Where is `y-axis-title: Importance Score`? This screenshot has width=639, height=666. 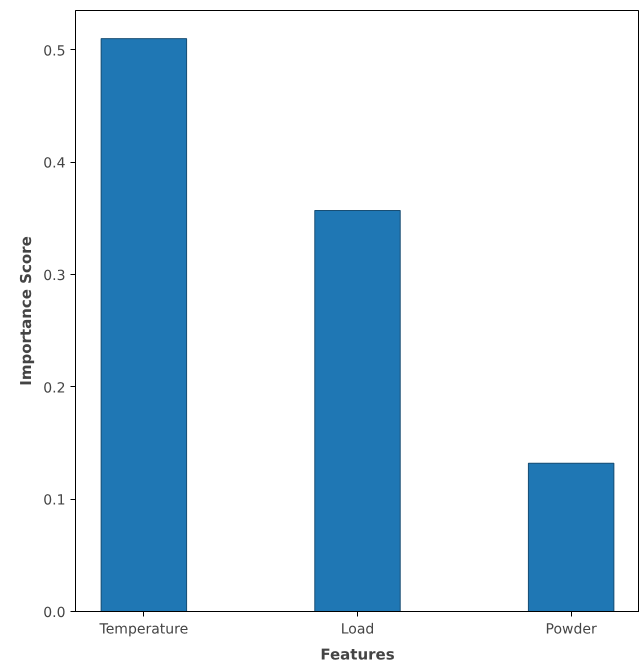
y-axis-title: Importance Score is located at coordinates (26, 311).